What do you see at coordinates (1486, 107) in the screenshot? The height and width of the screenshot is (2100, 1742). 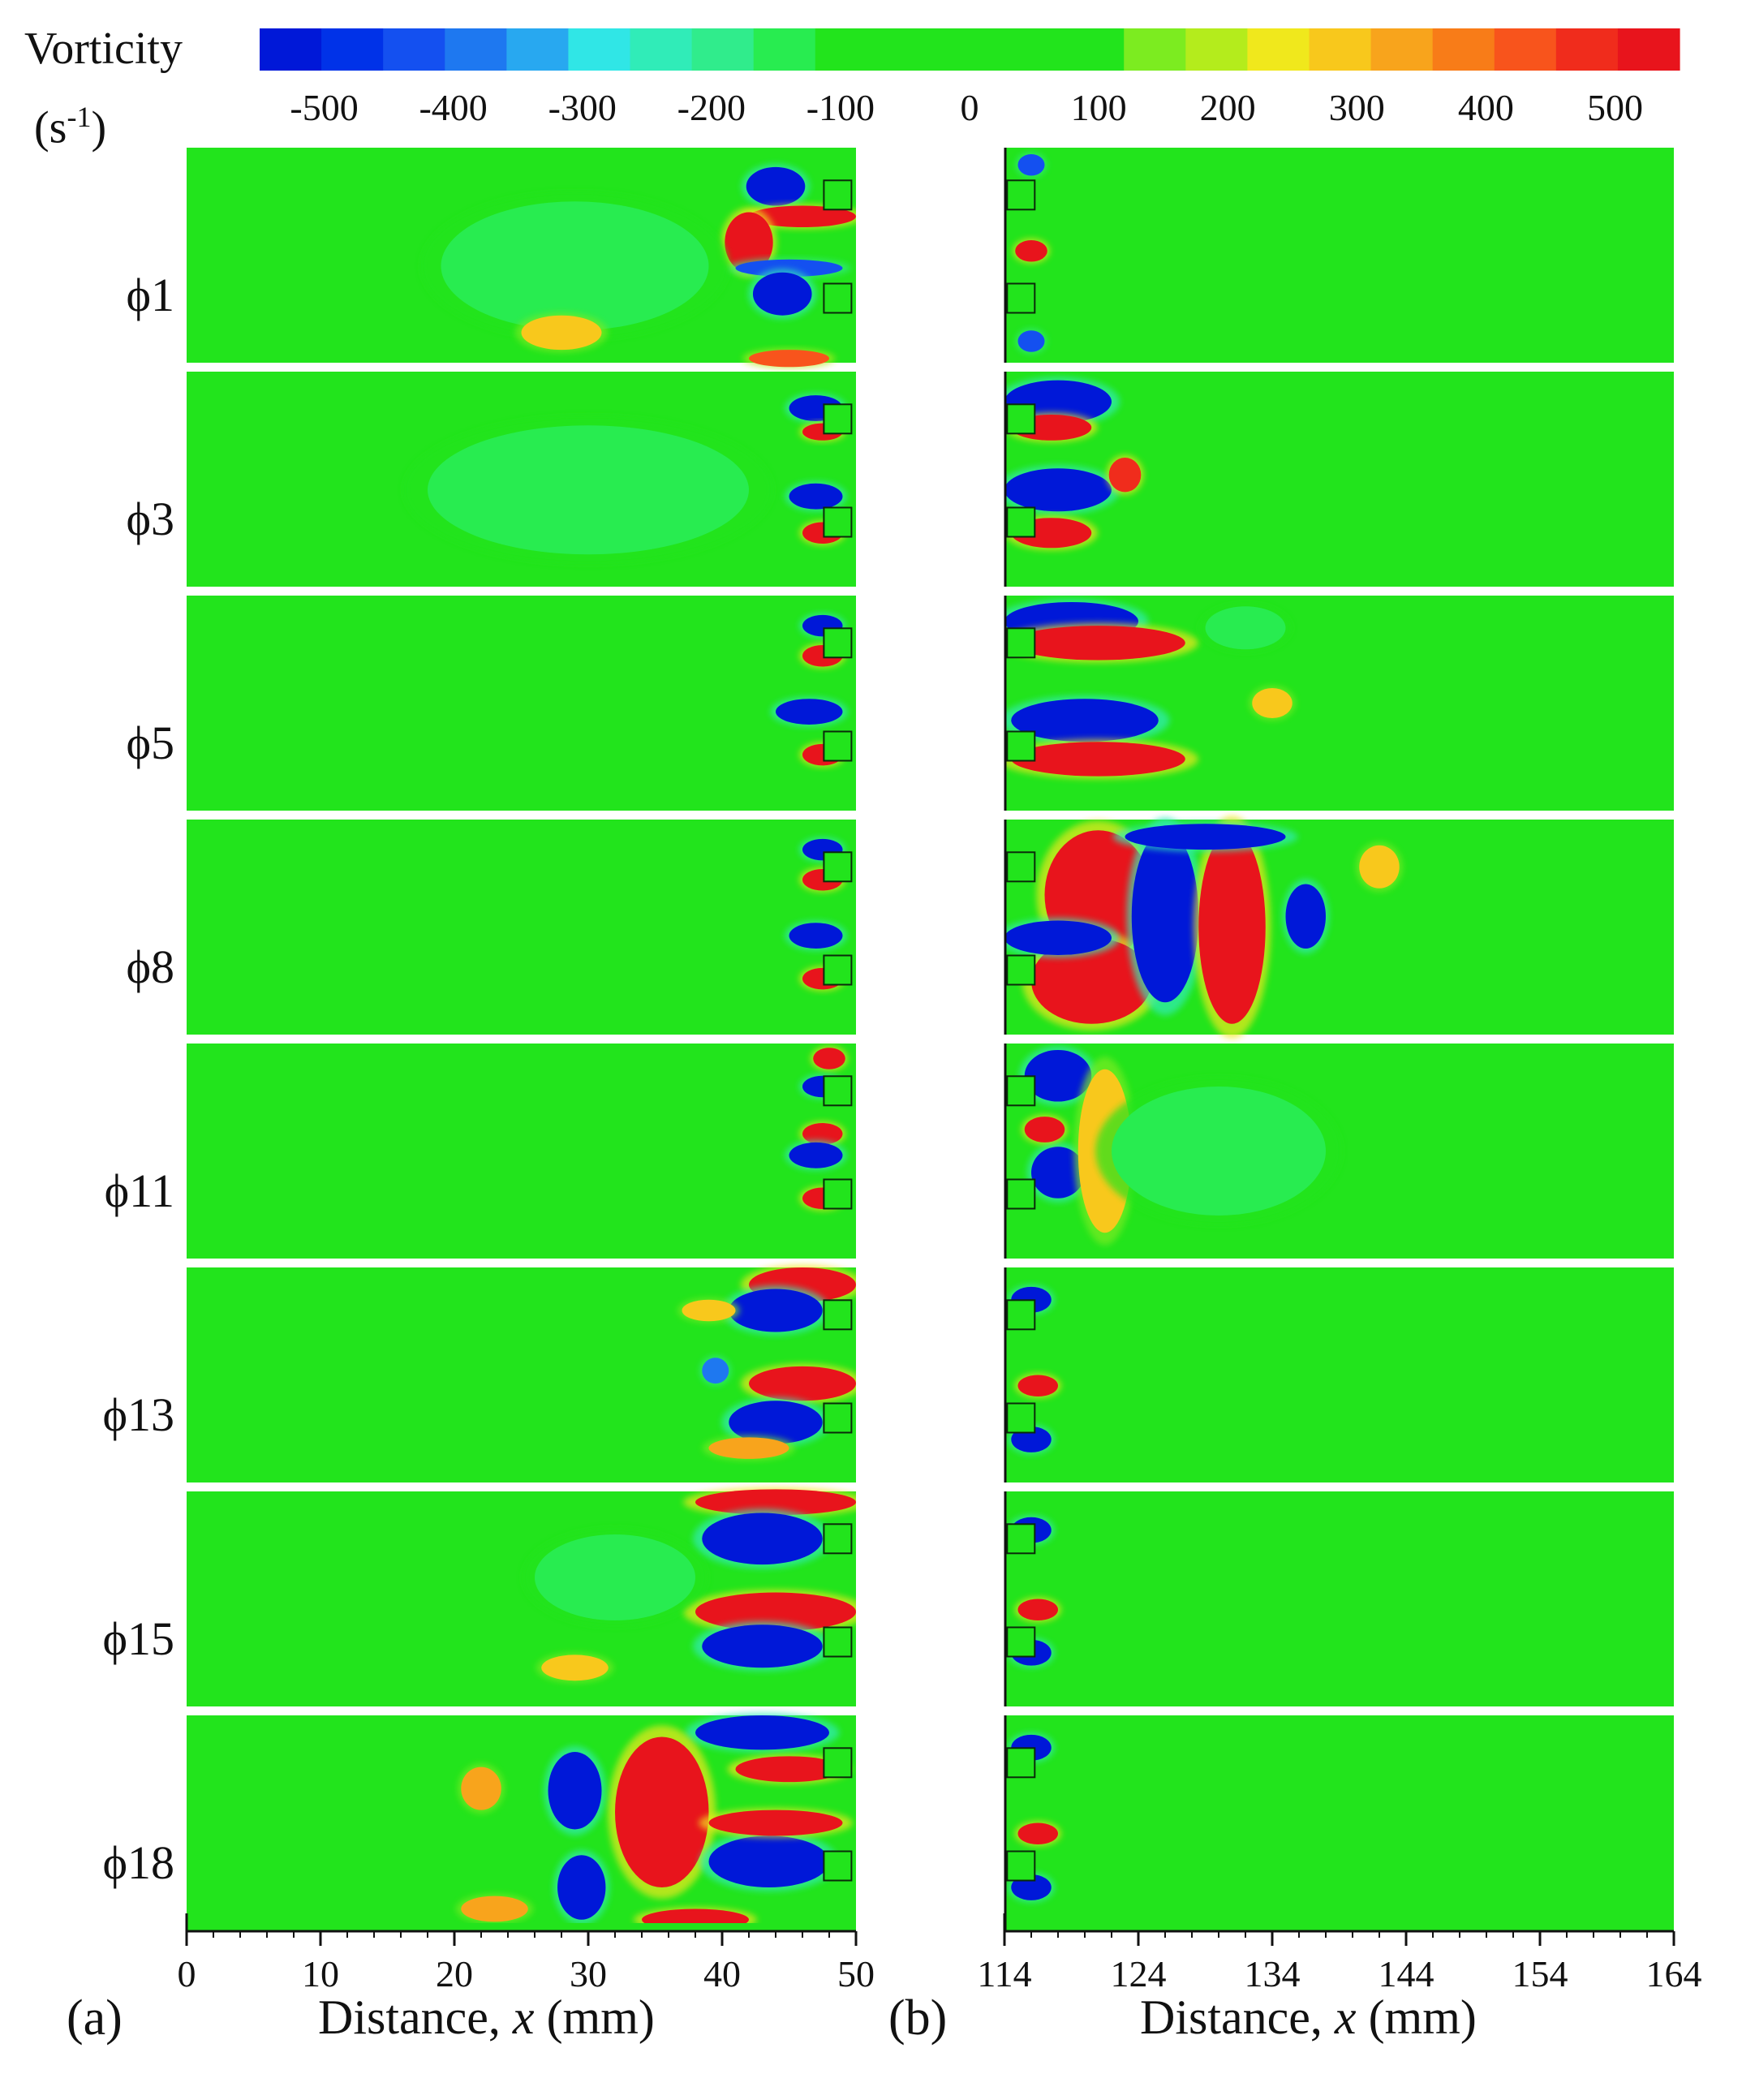 I see `colorbar-tick-label: 400` at bounding box center [1486, 107].